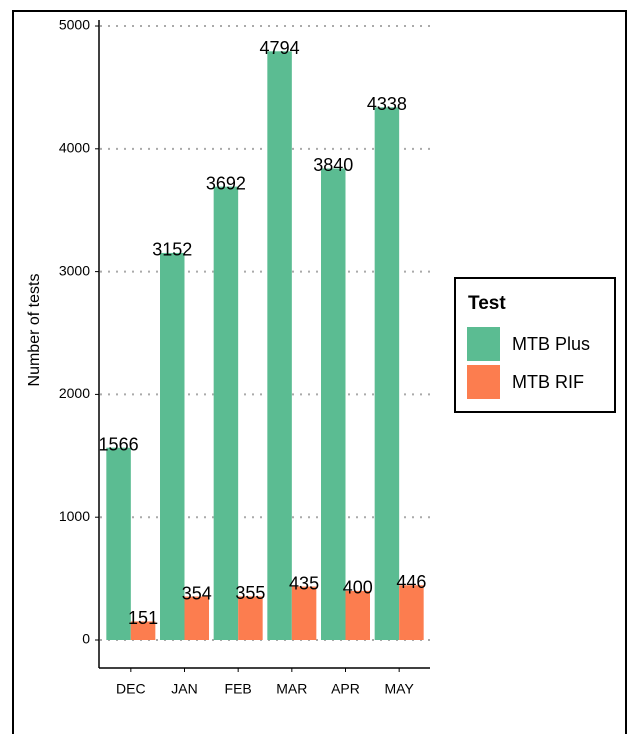 The height and width of the screenshot is (739, 635). I want to click on value-label: 3152, so click(172, 250).